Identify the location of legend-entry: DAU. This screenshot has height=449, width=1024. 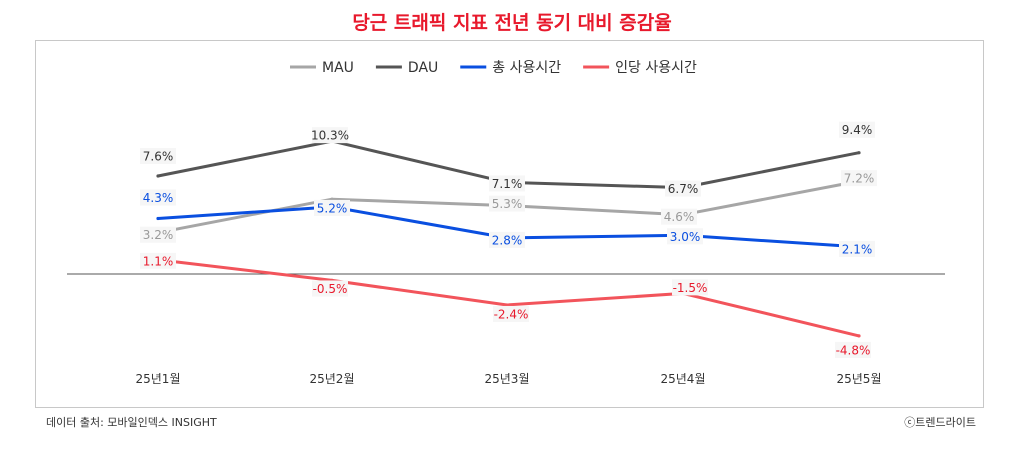
(423, 68).